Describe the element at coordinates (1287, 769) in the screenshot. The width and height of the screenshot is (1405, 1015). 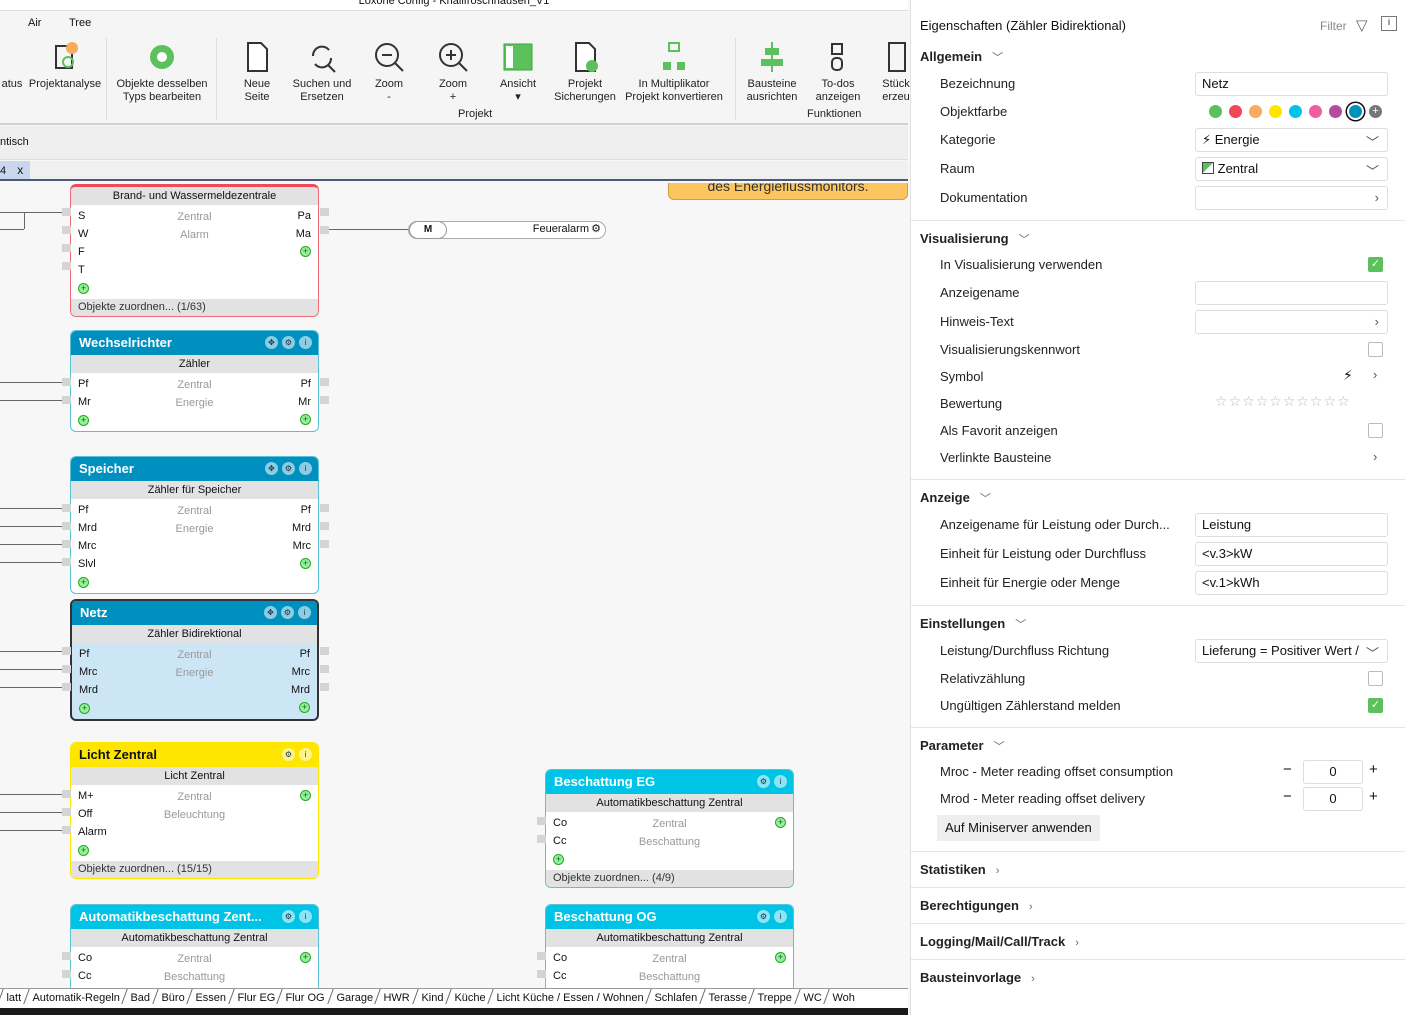
I see `minus-button: −` at that location.